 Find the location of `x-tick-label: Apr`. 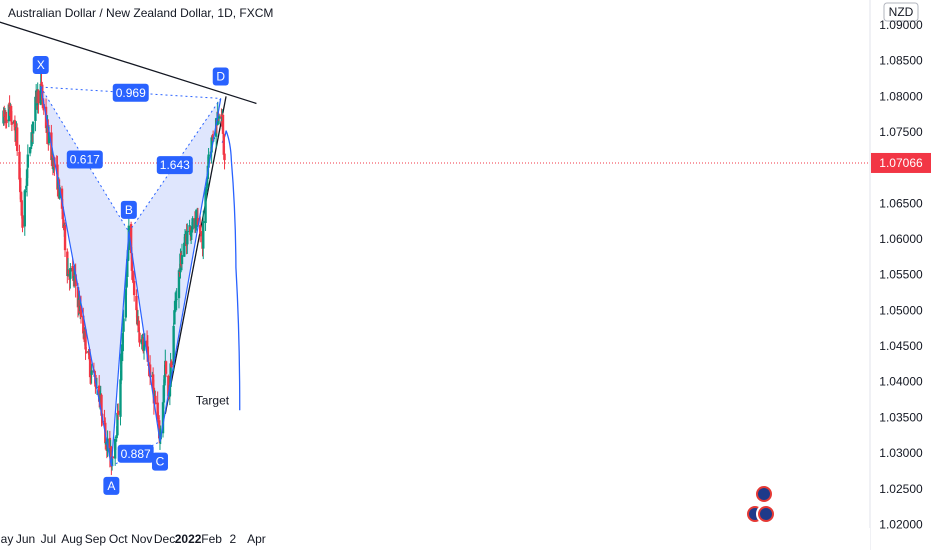

x-tick-label: Apr is located at coordinates (256, 539).